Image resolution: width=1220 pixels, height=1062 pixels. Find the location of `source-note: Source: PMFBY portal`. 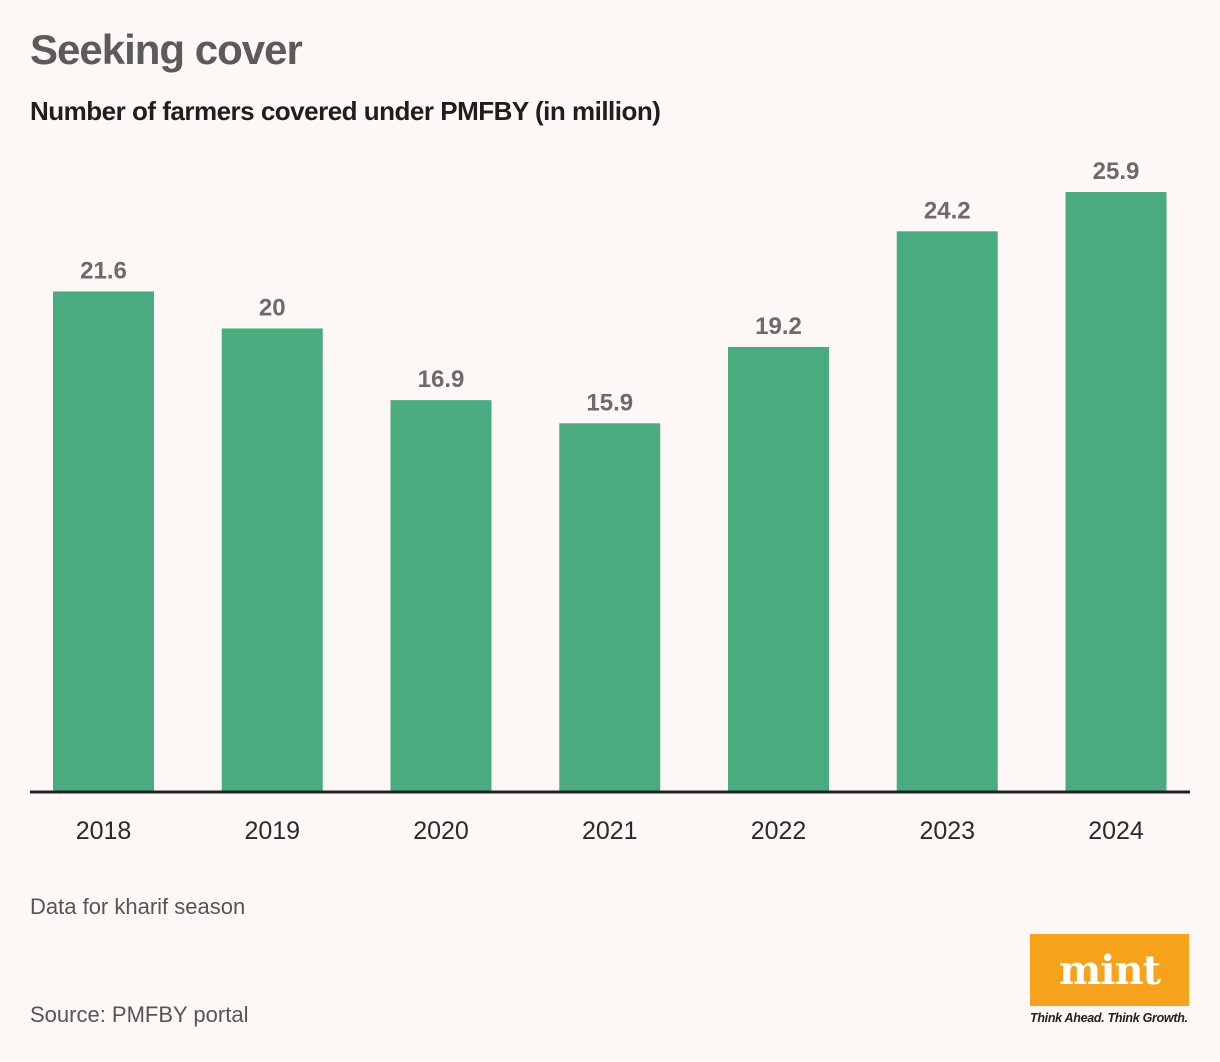

source-note: Source: PMFBY portal is located at coordinates (139, 1014).